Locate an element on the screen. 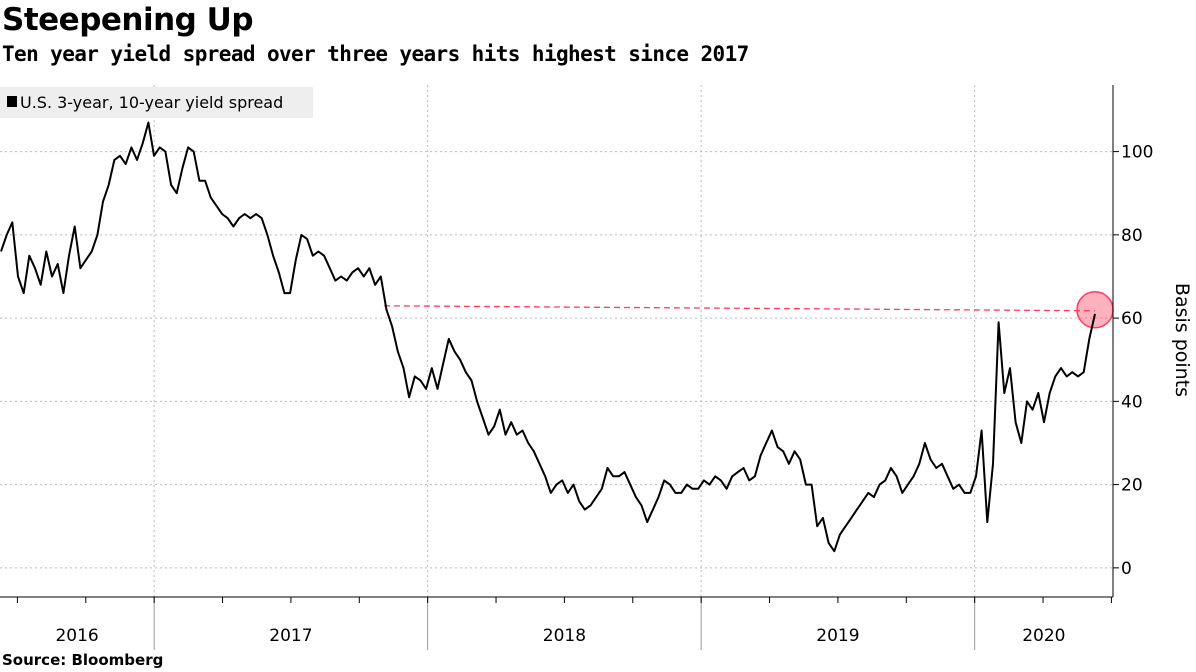  chart-title: Steepening Up is located at coordinates (128, 20).